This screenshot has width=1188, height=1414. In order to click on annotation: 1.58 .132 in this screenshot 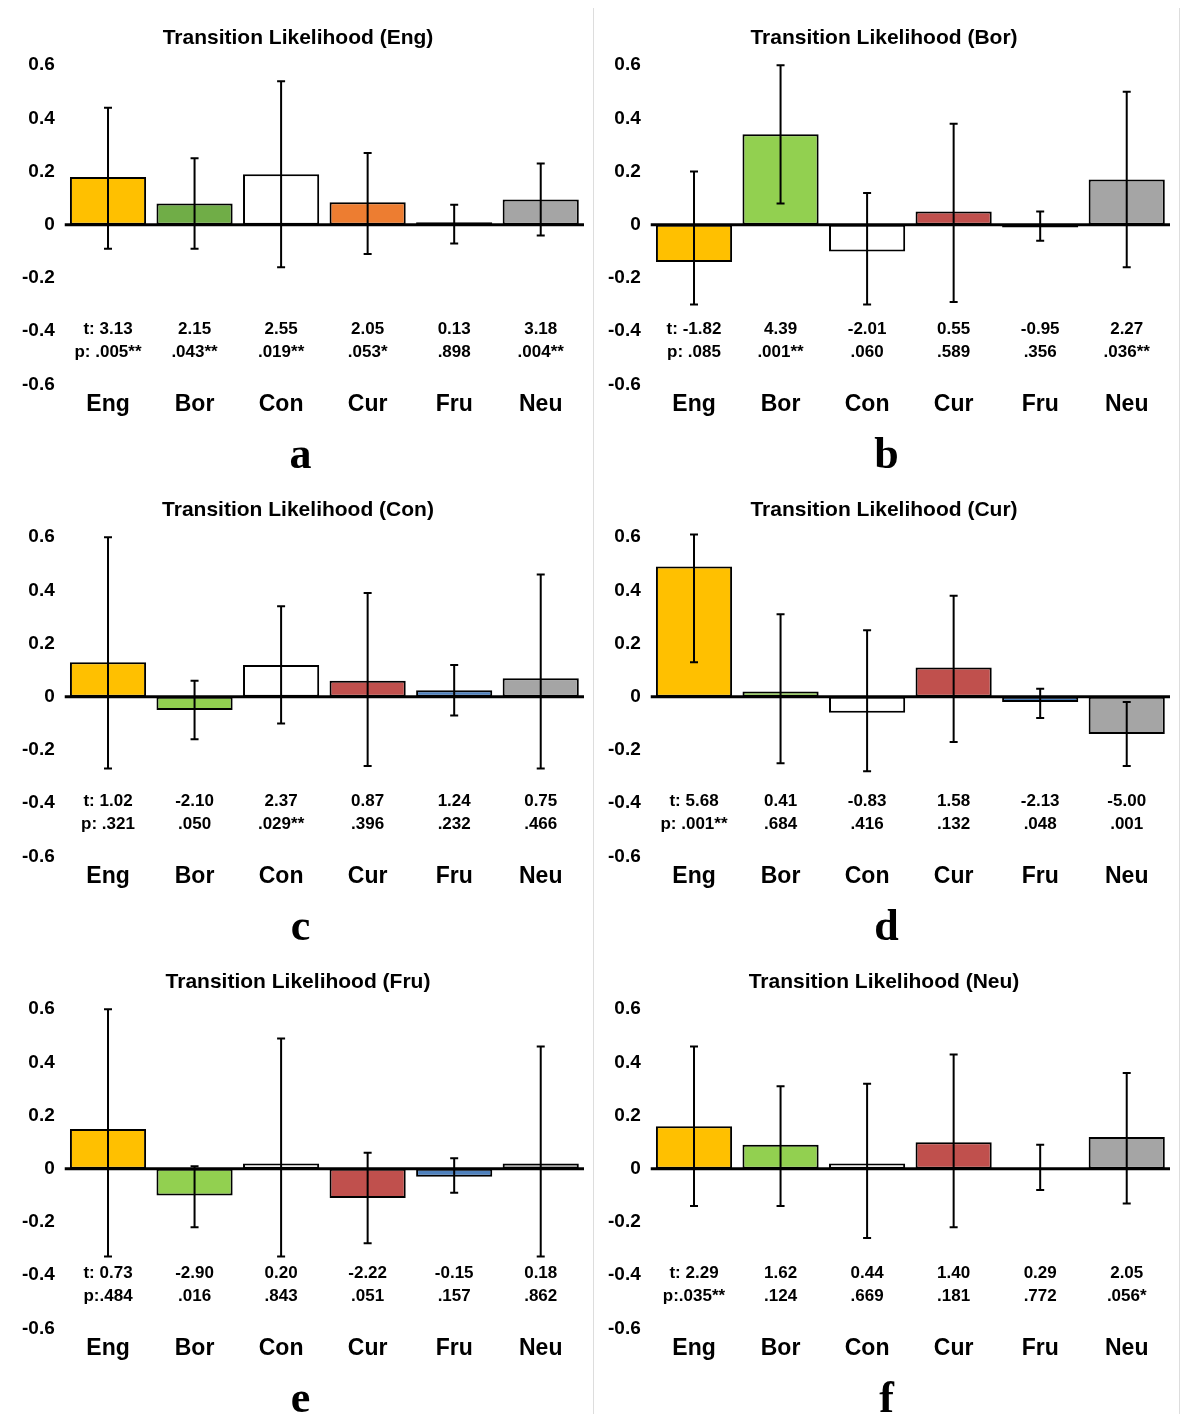, I will do `click(954, 811)`.